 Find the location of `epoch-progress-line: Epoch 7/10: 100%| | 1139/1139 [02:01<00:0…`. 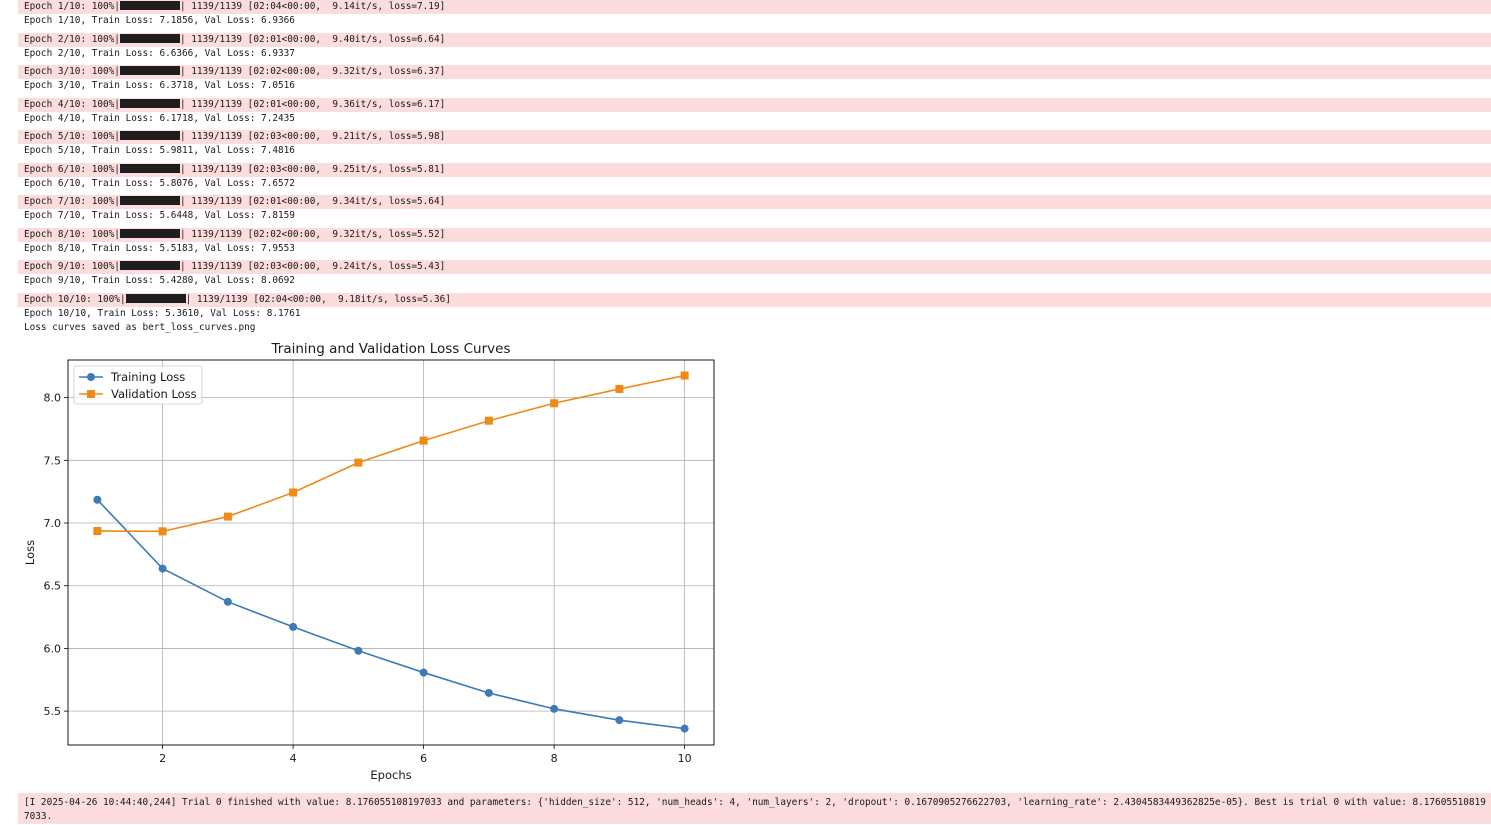

epoch-progress-line: Epoch 7/10: 100%| | 1139/1139 [02:01<00:0… is located at coordinates (754, 202).